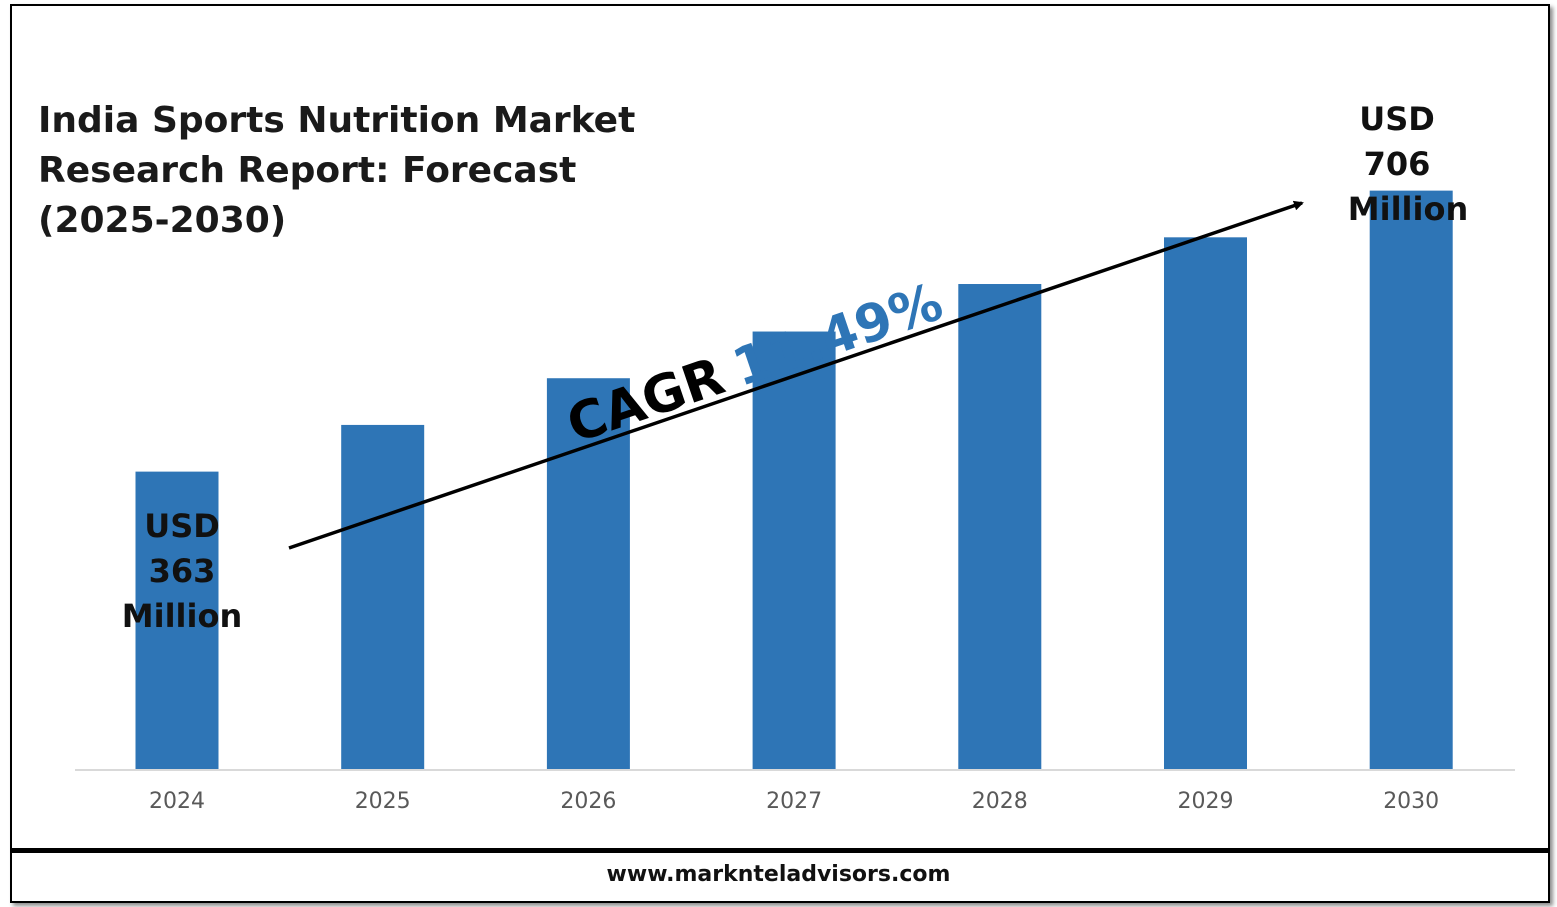  I want to click on x-tick-2027: 2027, so click(794, 801).